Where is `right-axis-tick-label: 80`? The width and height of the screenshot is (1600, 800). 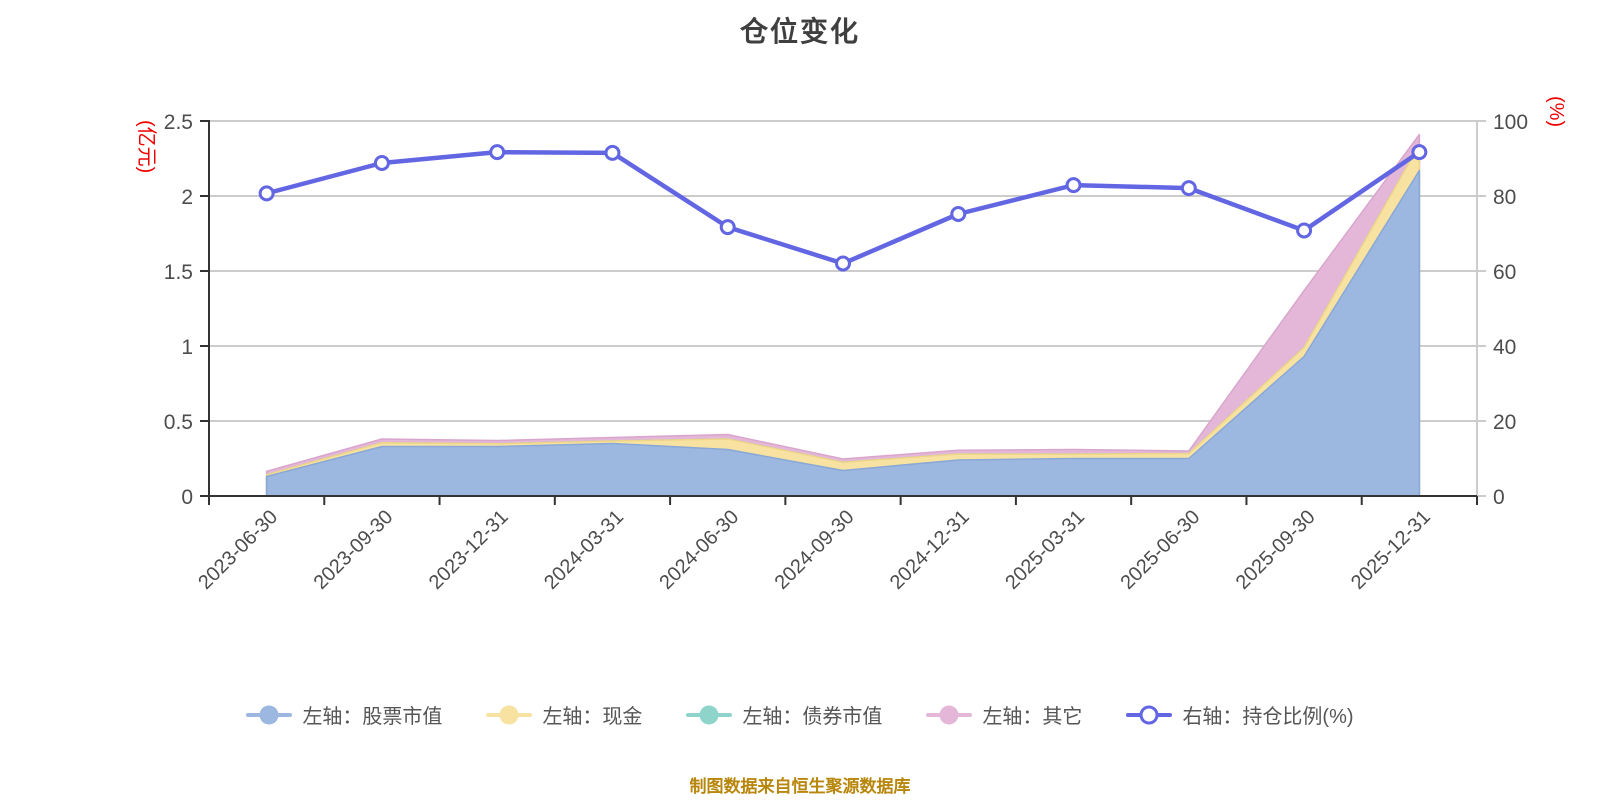
right-axis-tick-label: 80 is located at coordinates (1504, 197).